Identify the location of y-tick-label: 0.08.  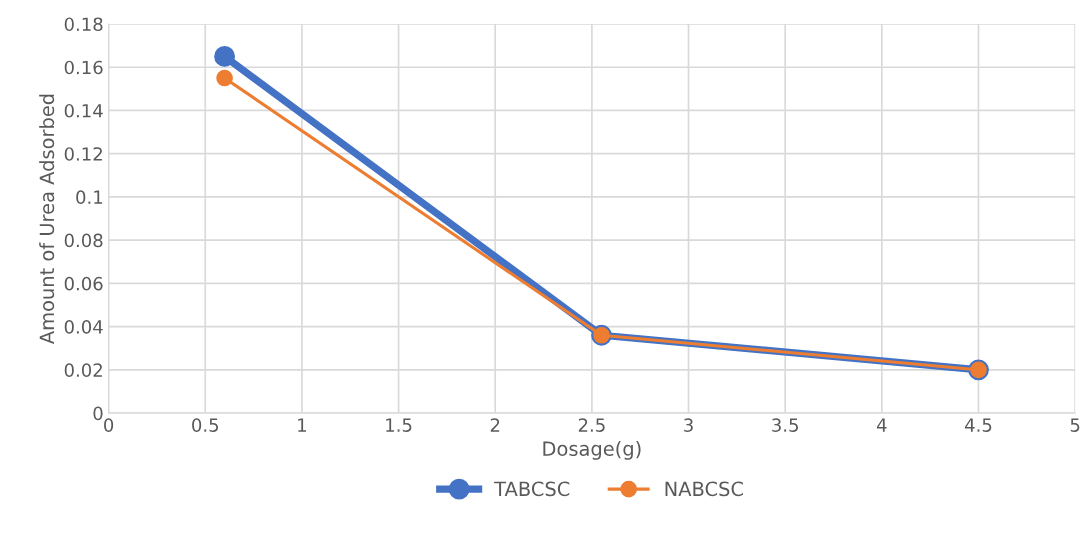
(83, 240).